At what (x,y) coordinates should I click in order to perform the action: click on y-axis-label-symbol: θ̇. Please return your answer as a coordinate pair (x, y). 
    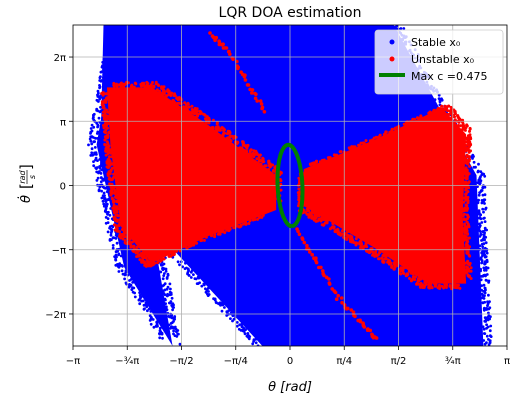
    Looking at the image, I should click on (26, 199).